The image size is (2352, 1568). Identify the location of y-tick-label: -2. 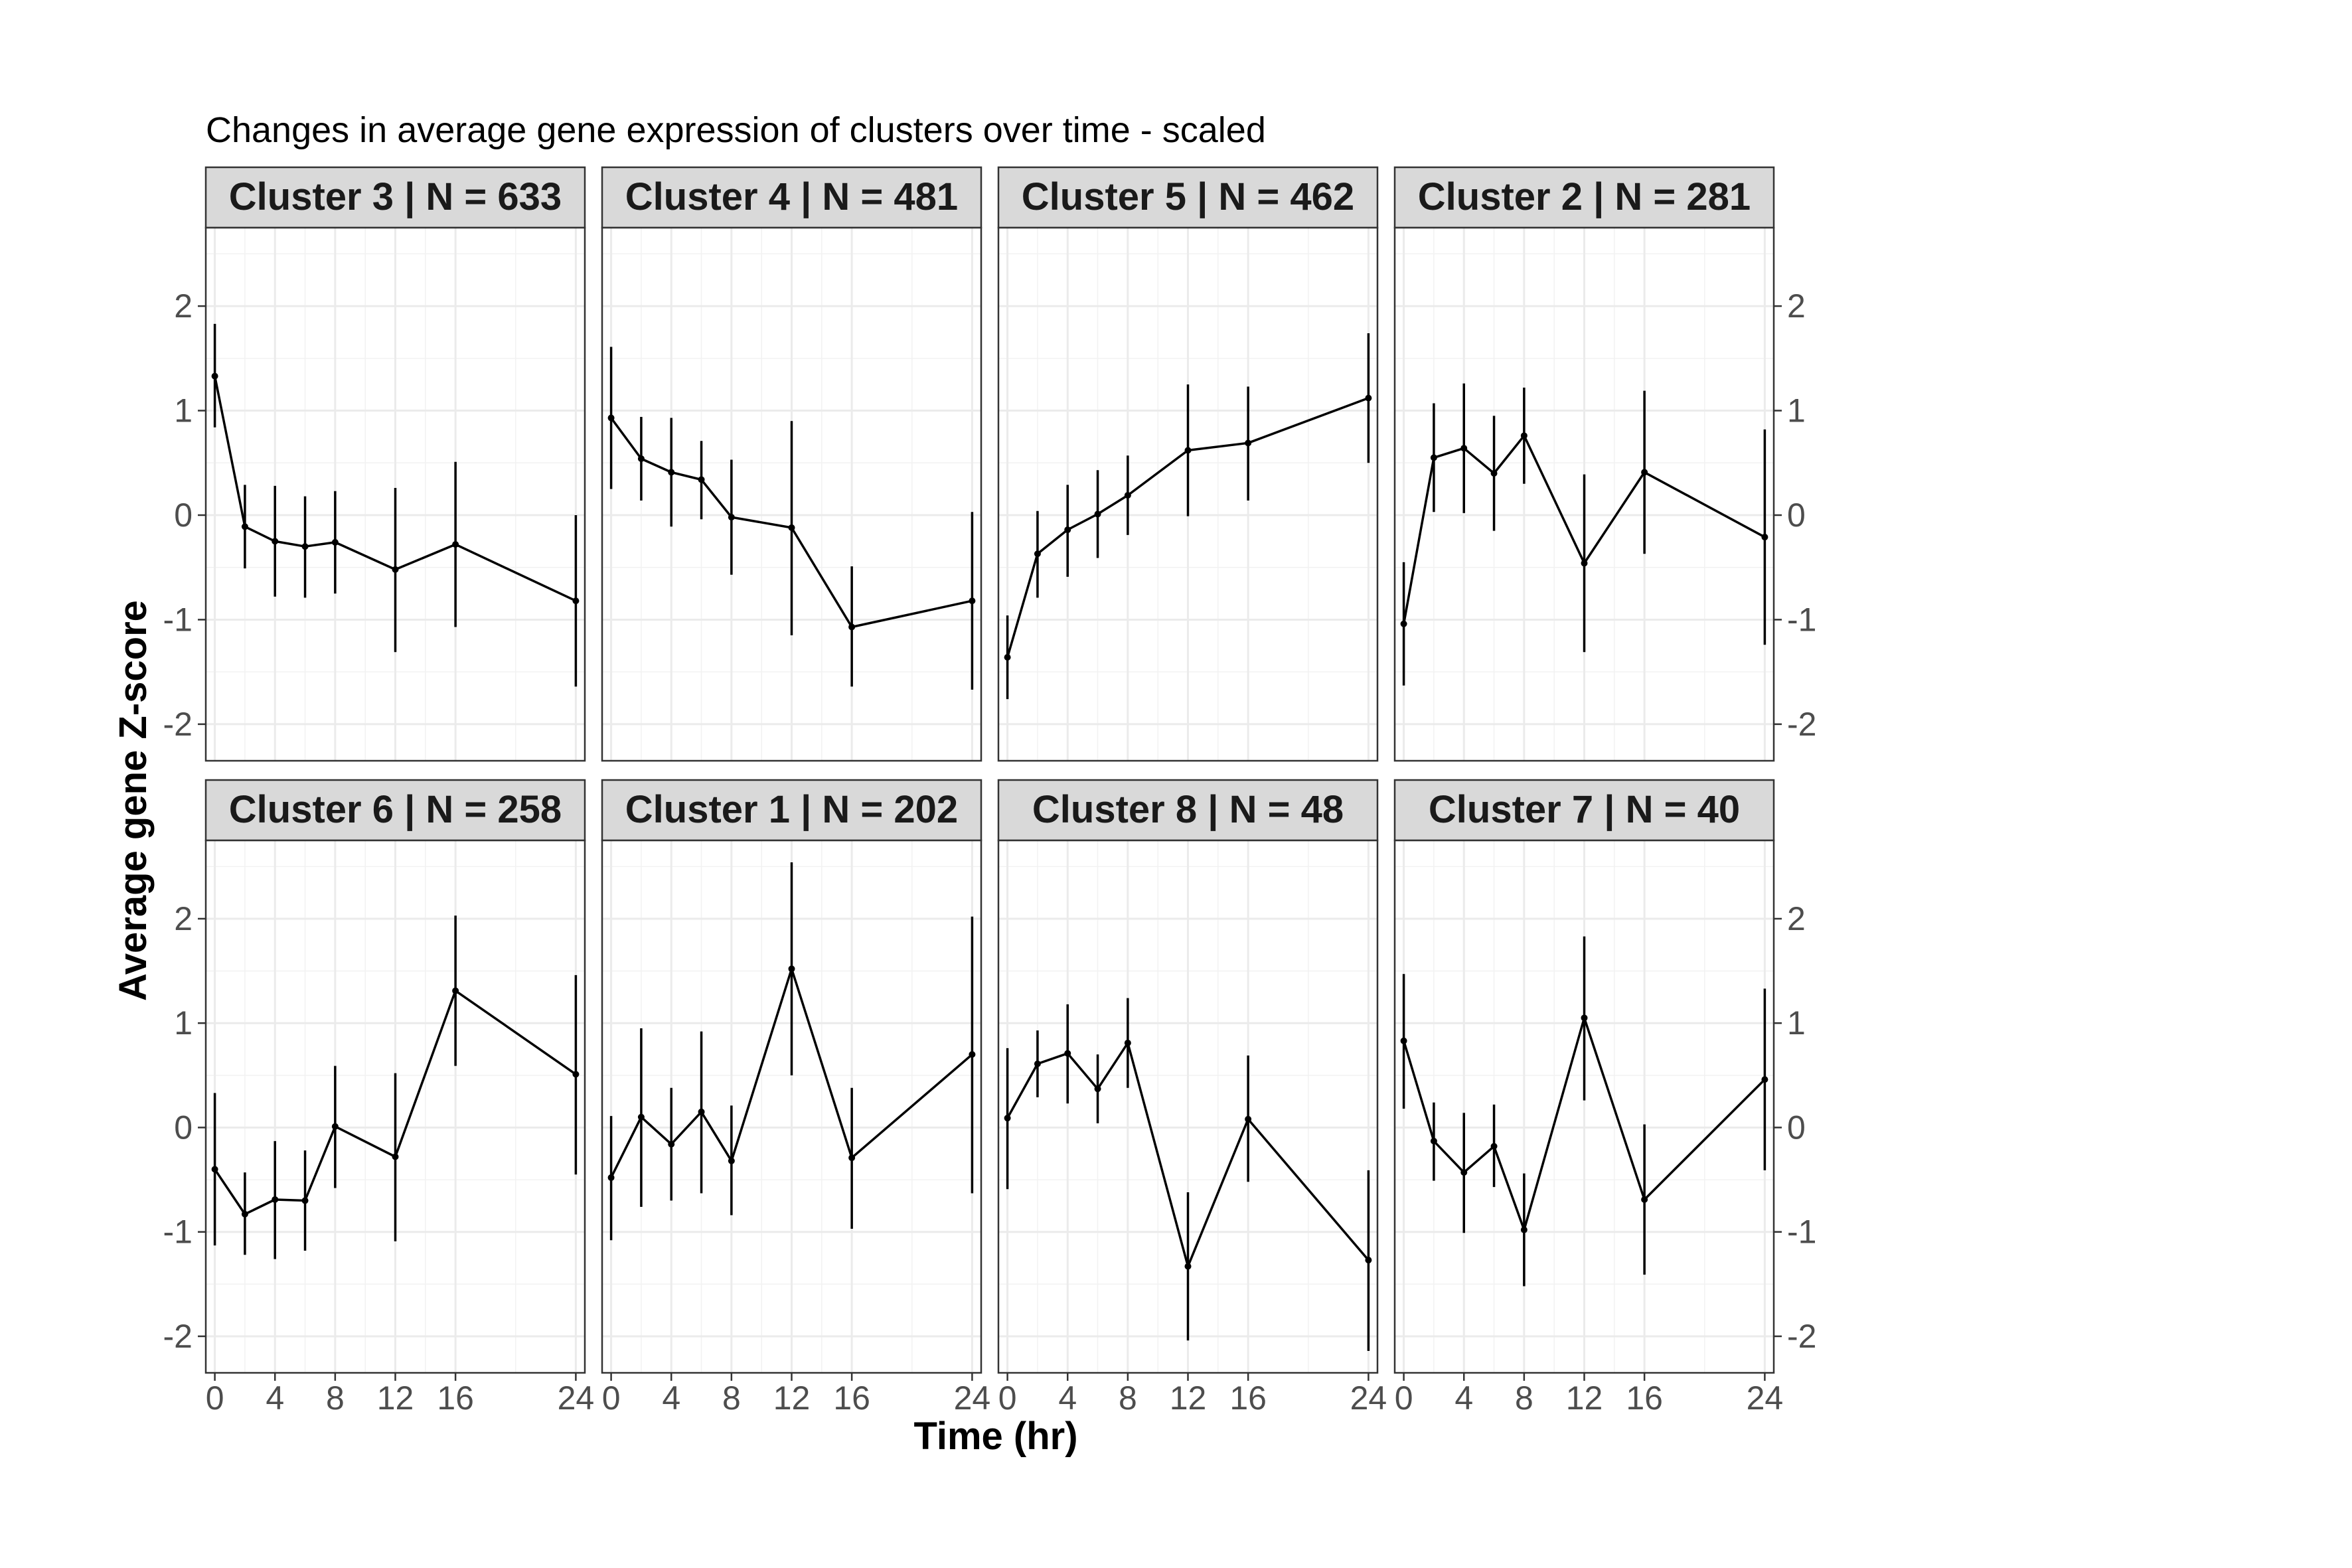
(178, 725).